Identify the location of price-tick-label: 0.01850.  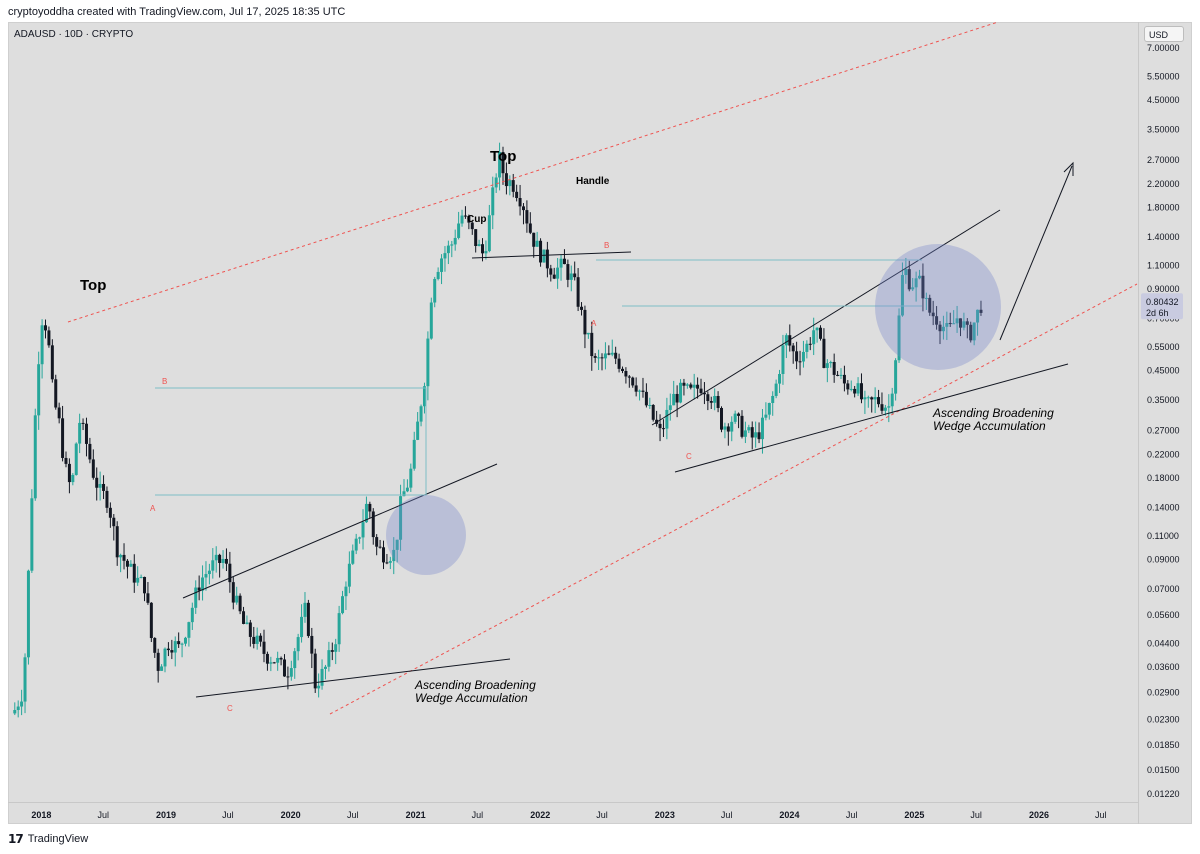
(1163, 745).